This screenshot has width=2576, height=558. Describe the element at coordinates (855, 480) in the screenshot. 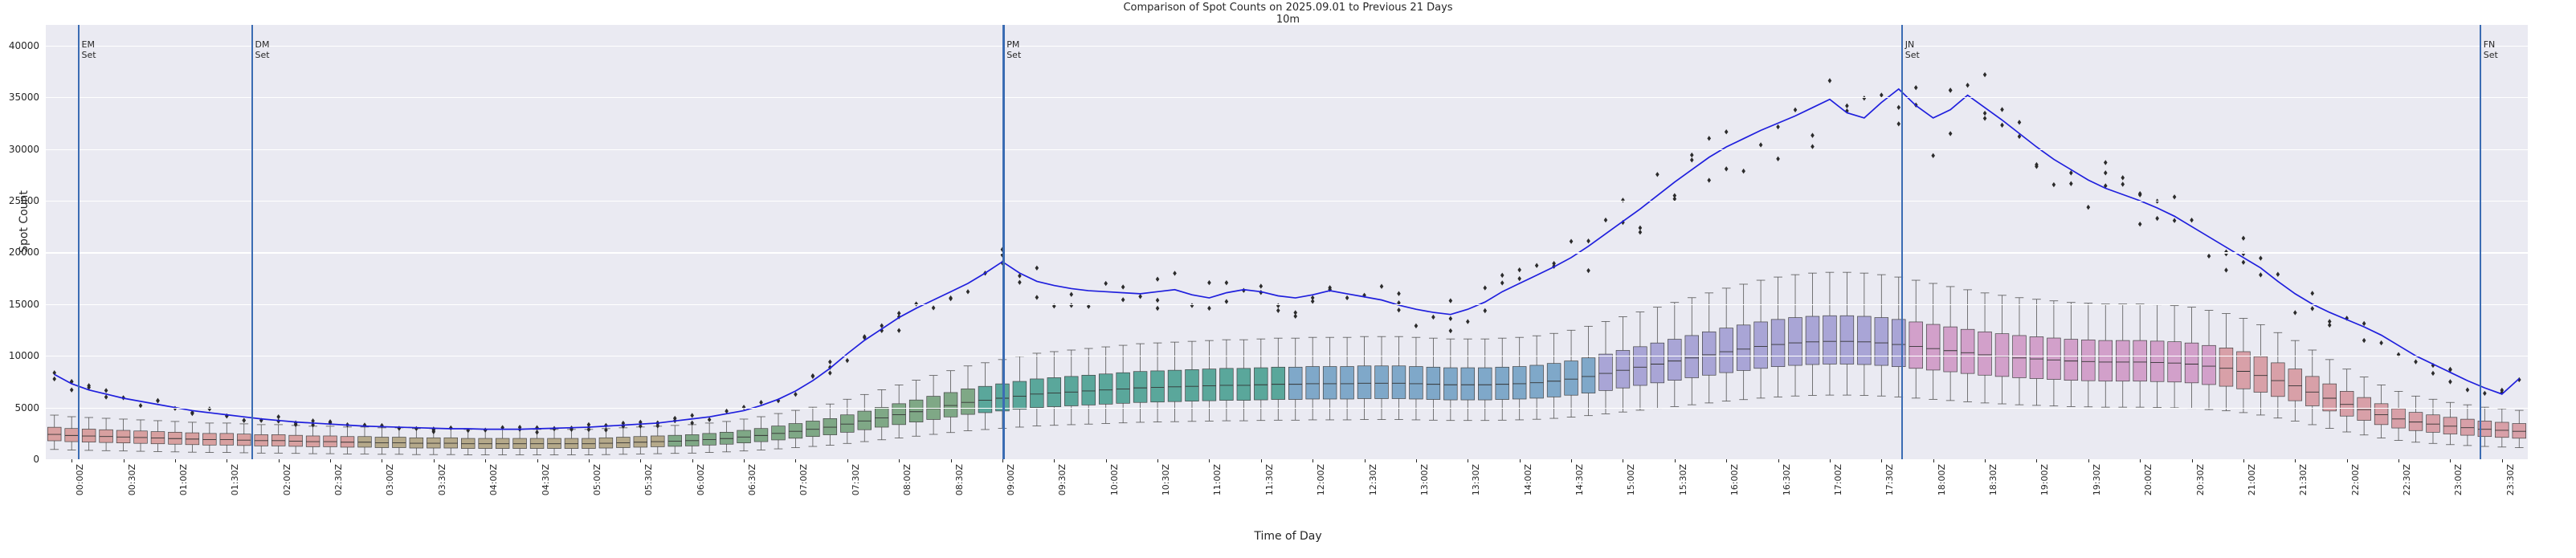

I see `x-tick-label: 07:30Z` at that location.